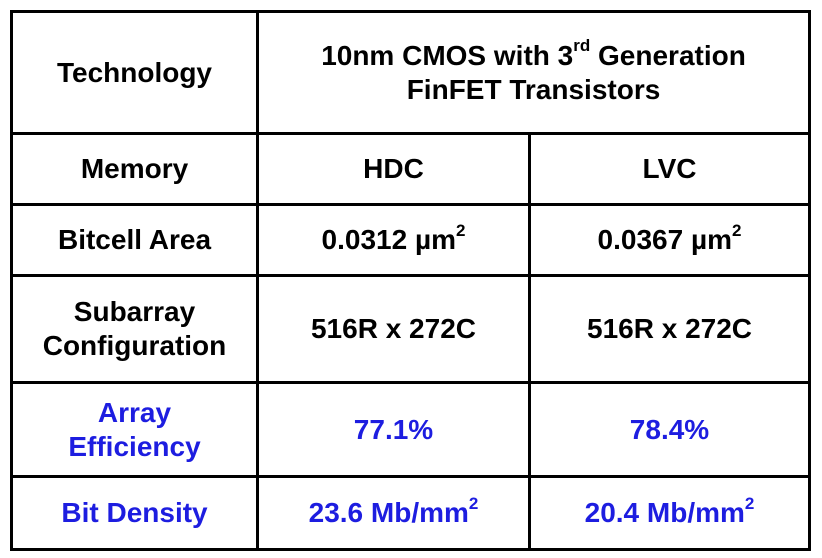 The height and width of the screenshot is (558, 822). Describe the element at coordinates (134, 429) in the screenshot. I see `array-efficiency-label: Array Efficiency` at that location.